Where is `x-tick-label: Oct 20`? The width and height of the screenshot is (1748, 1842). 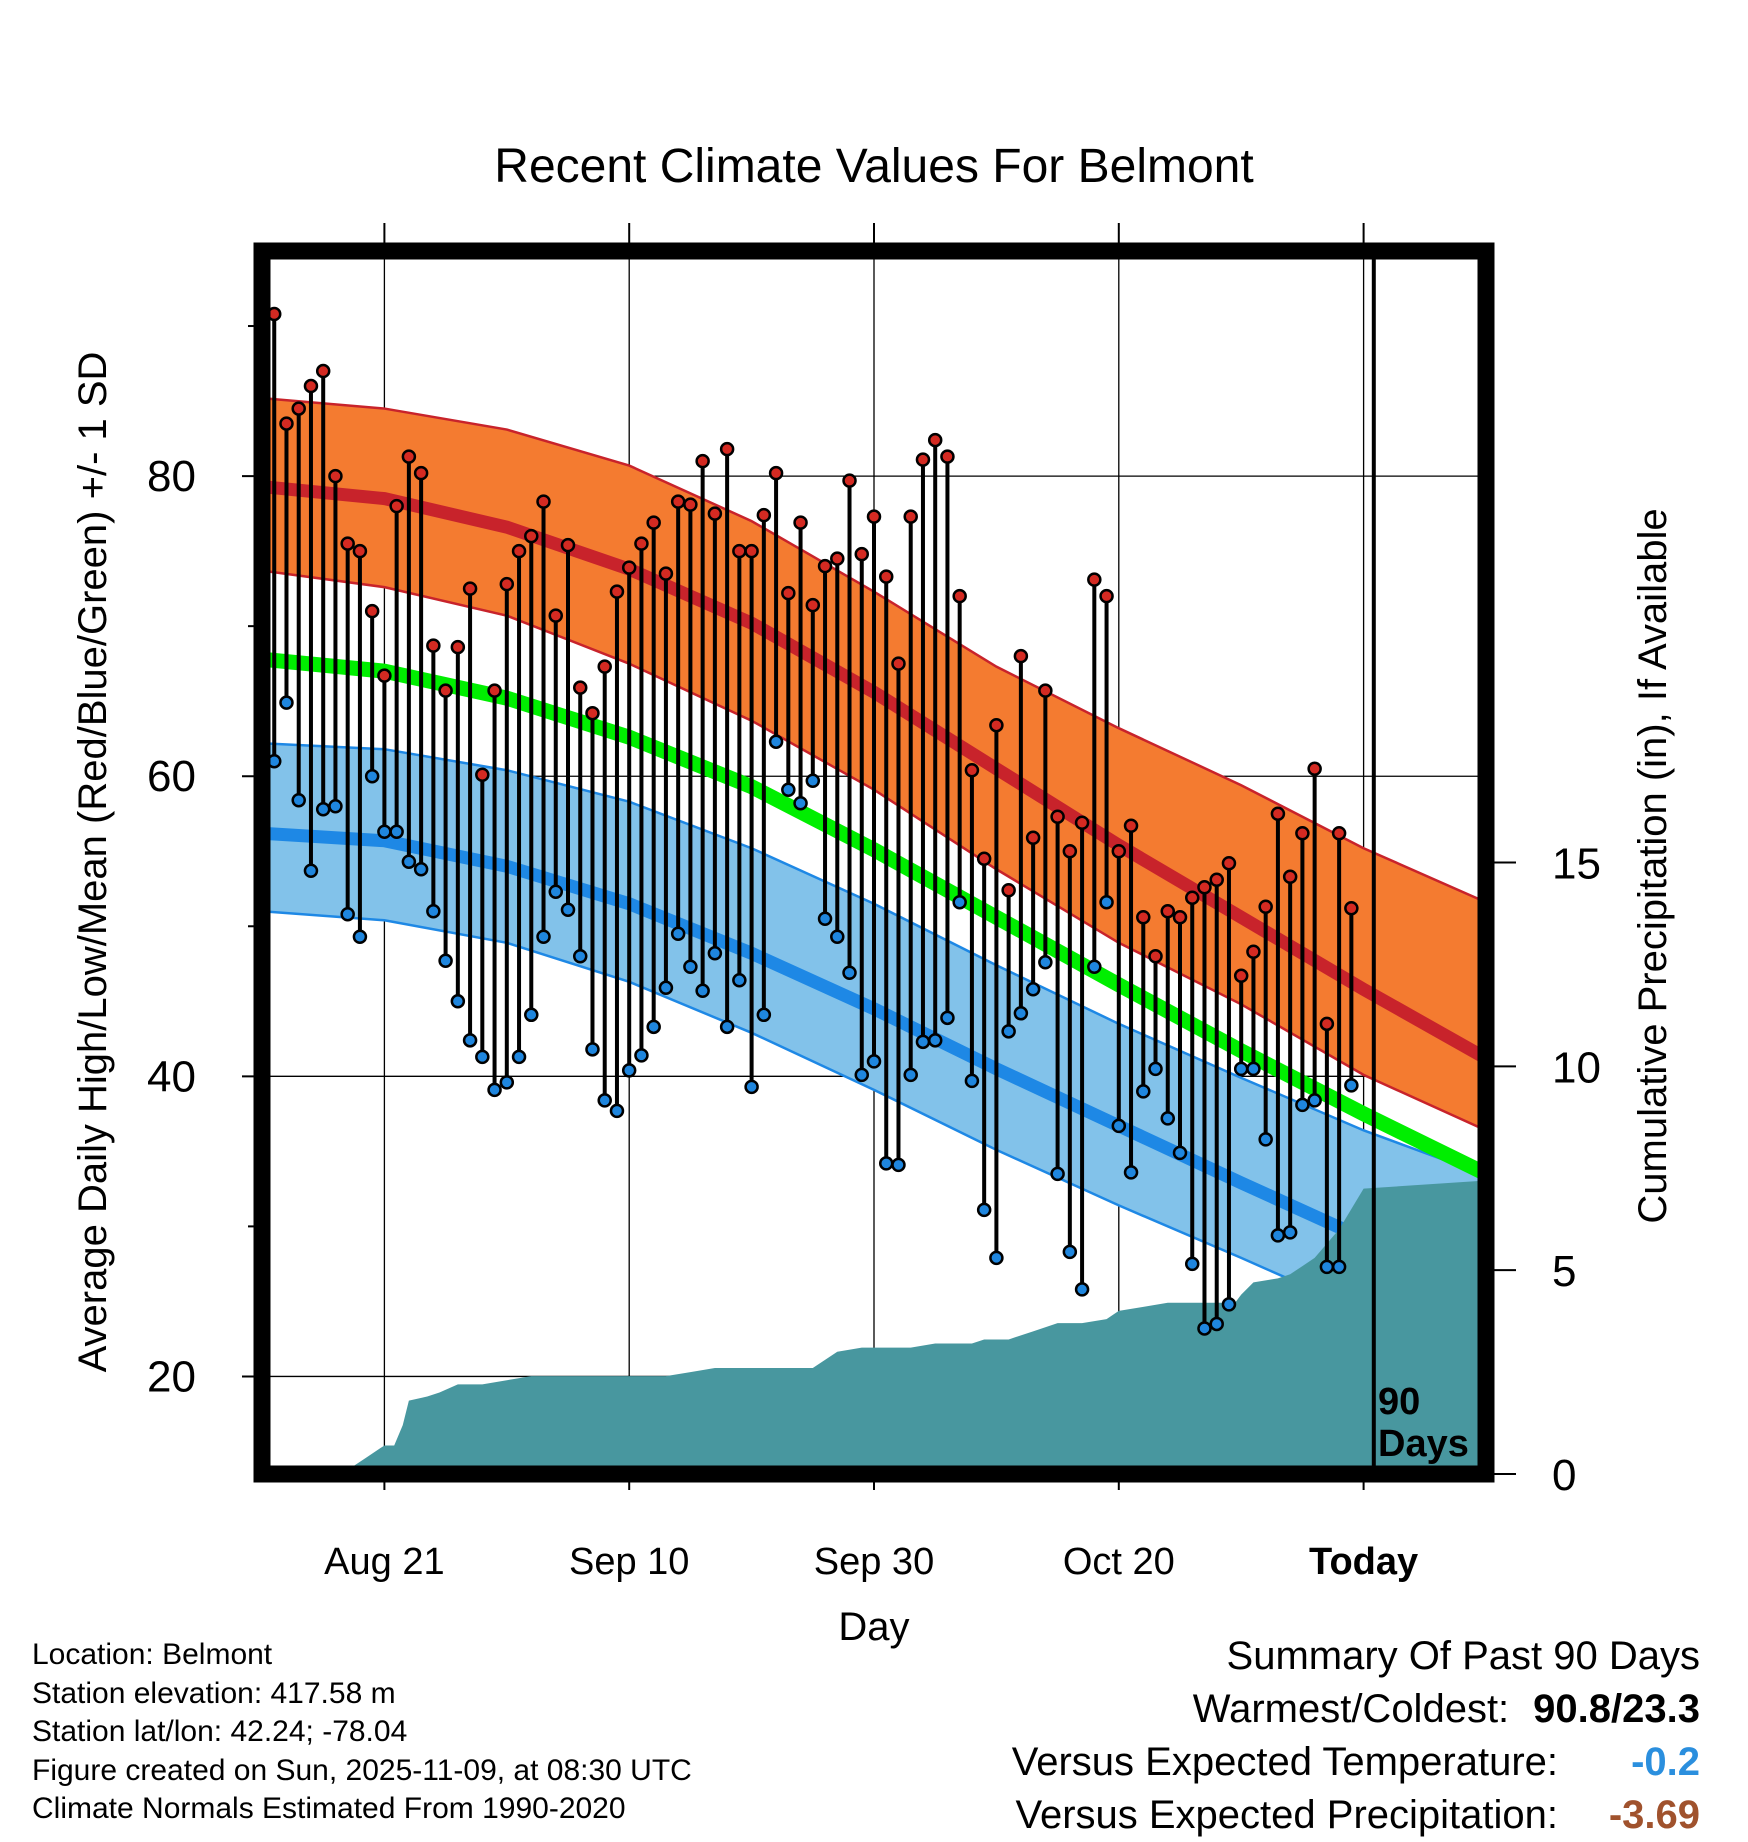 x-tick-label: Oct 20 is located at coordinates (1119, 1562).